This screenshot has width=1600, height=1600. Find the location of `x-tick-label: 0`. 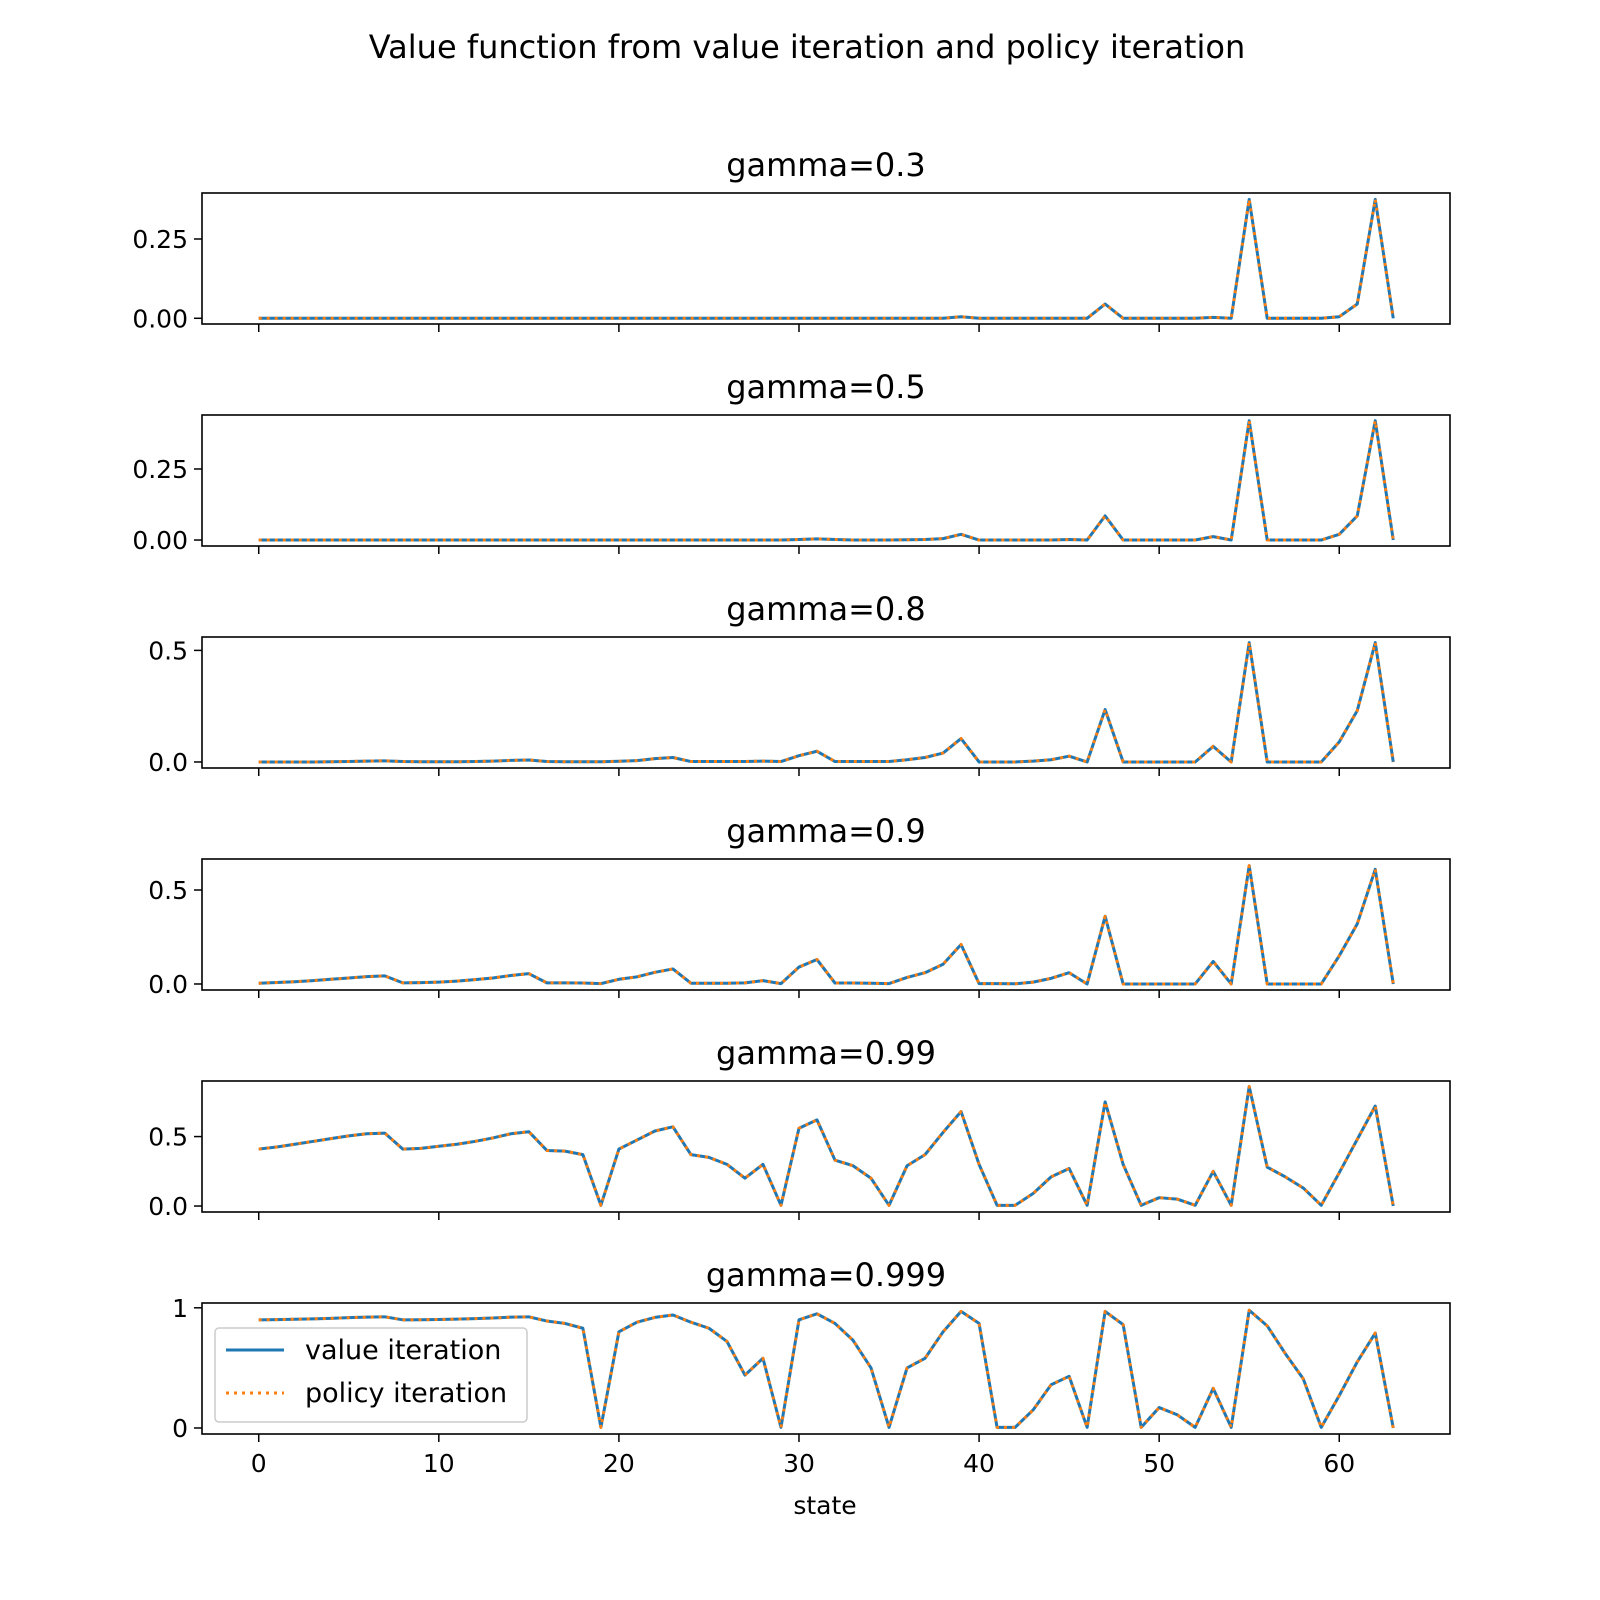

x-tick-label: 0 is located at coordinates (259, 1463).